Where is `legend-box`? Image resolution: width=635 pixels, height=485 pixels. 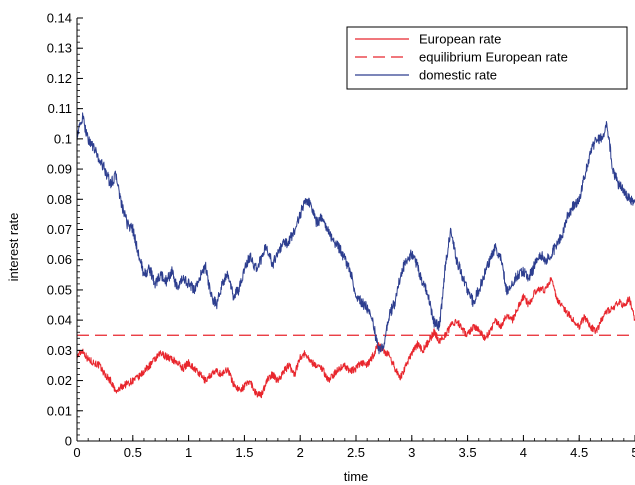
legend-box is located at coordinates (487, 58).